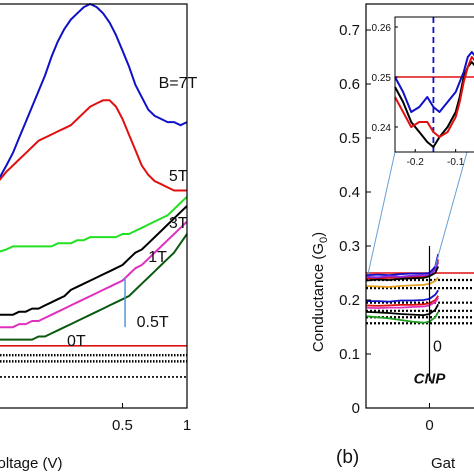 The height and width of the screenshot is (474, 474). I want to click on inset-callout-line-right, so click(451, 209).